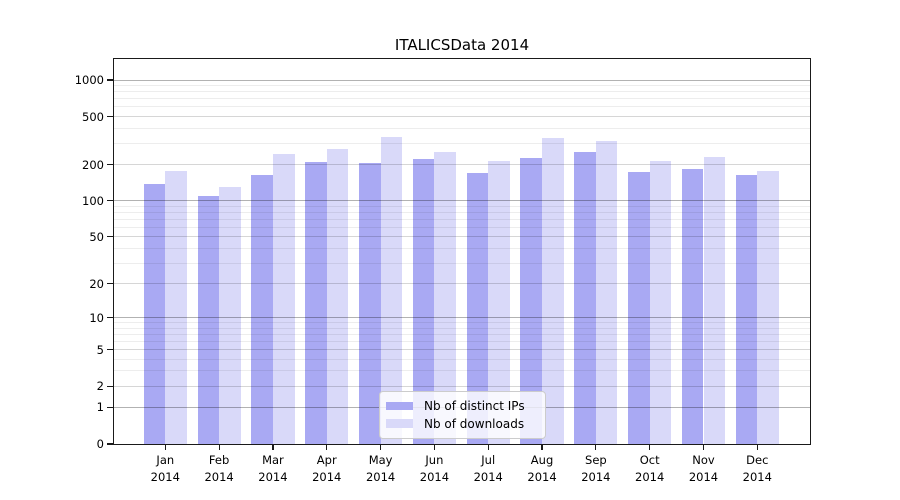  Describe the element at coordinates (531, 301) in the screenshot. I see `bar-aug-nb-of-distinct-ips` at that location.